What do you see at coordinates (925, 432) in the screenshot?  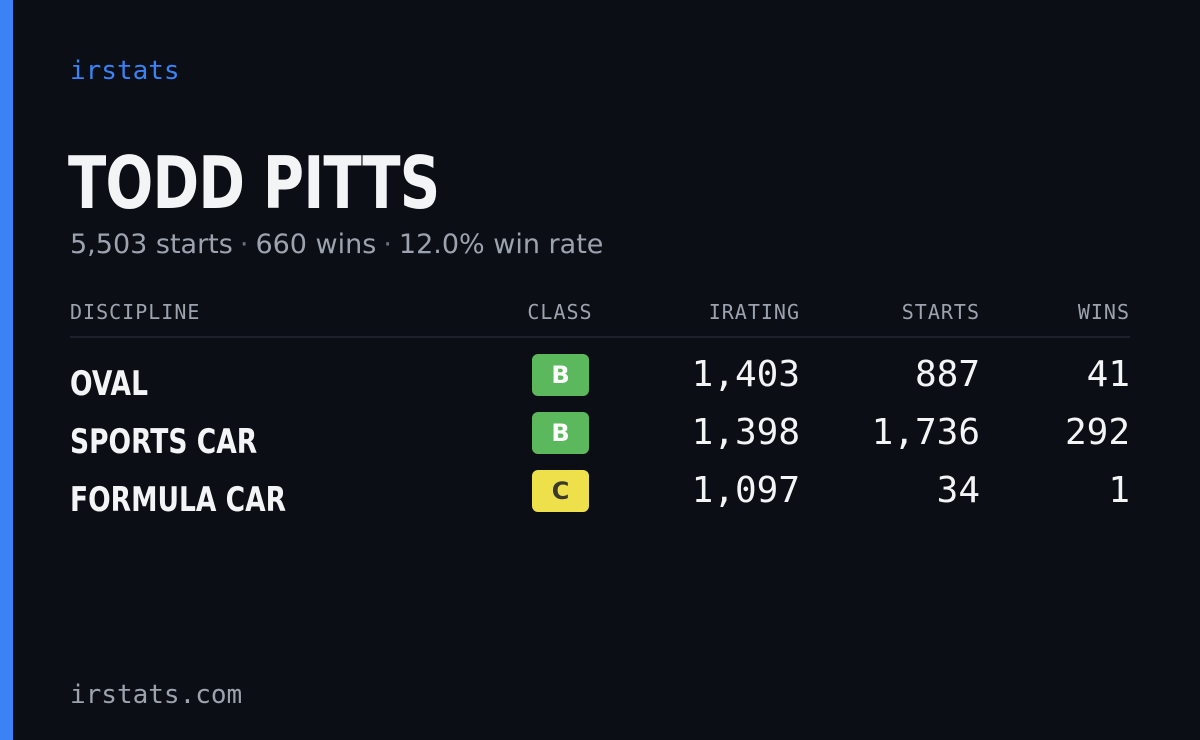 I see `starts-value: 1,736` at bounding box center [925, 432].